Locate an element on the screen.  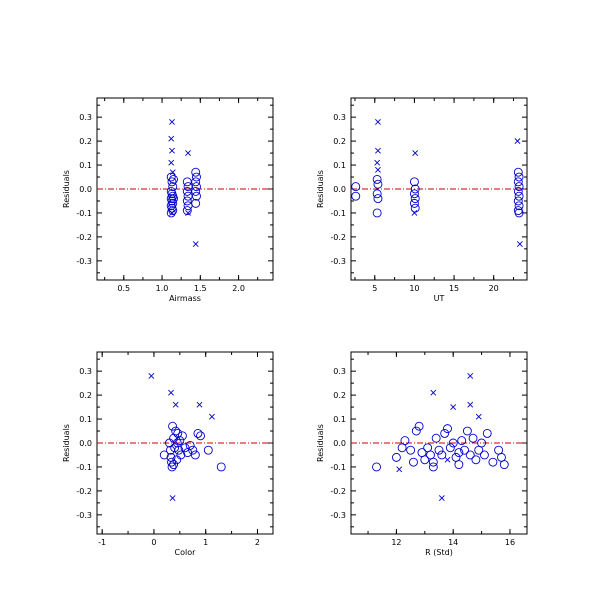
x-tick-label: 16 is located at coordinates (510, 542).